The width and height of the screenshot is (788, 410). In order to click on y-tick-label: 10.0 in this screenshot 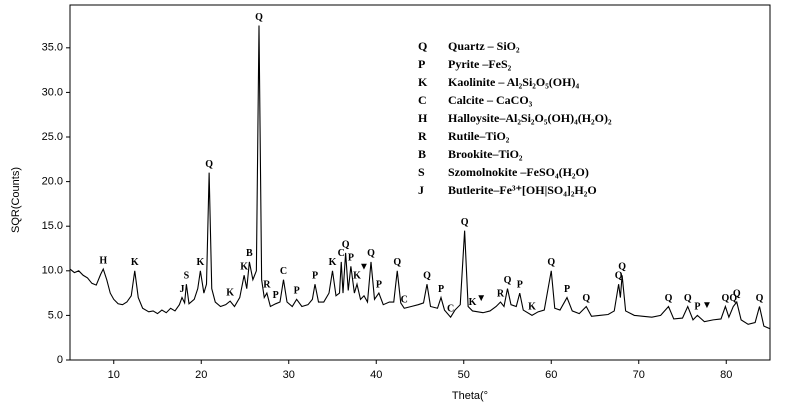, I will do `click(52, 271)`.